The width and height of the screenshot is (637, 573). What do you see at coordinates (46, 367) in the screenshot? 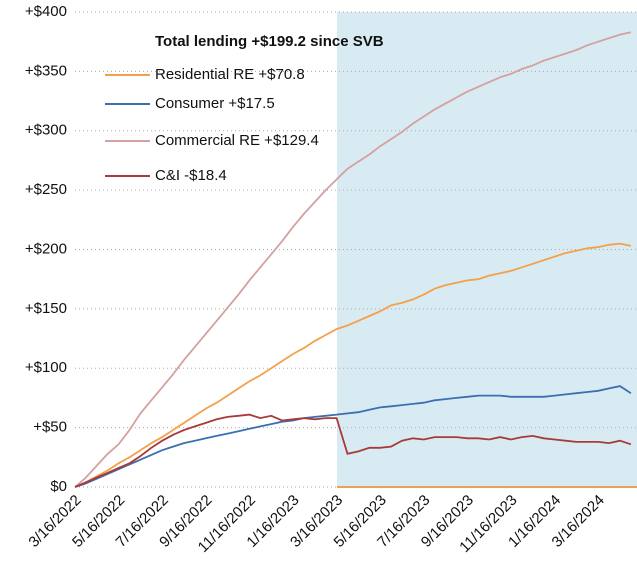
I see `y-tick-label: +$100` at bounding box center [46, 367].